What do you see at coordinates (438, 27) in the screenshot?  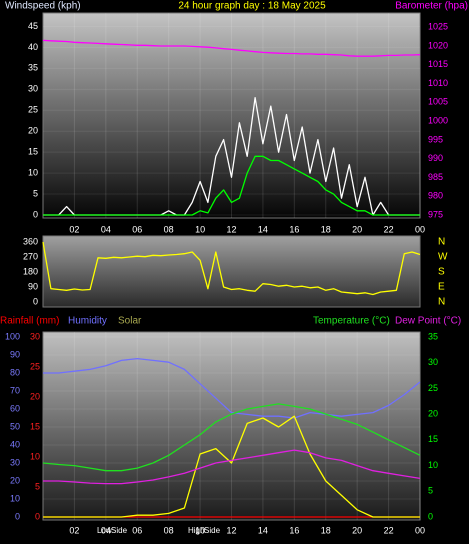 I see `y2-tick-label: 1025` at bounding box center [438, 27].